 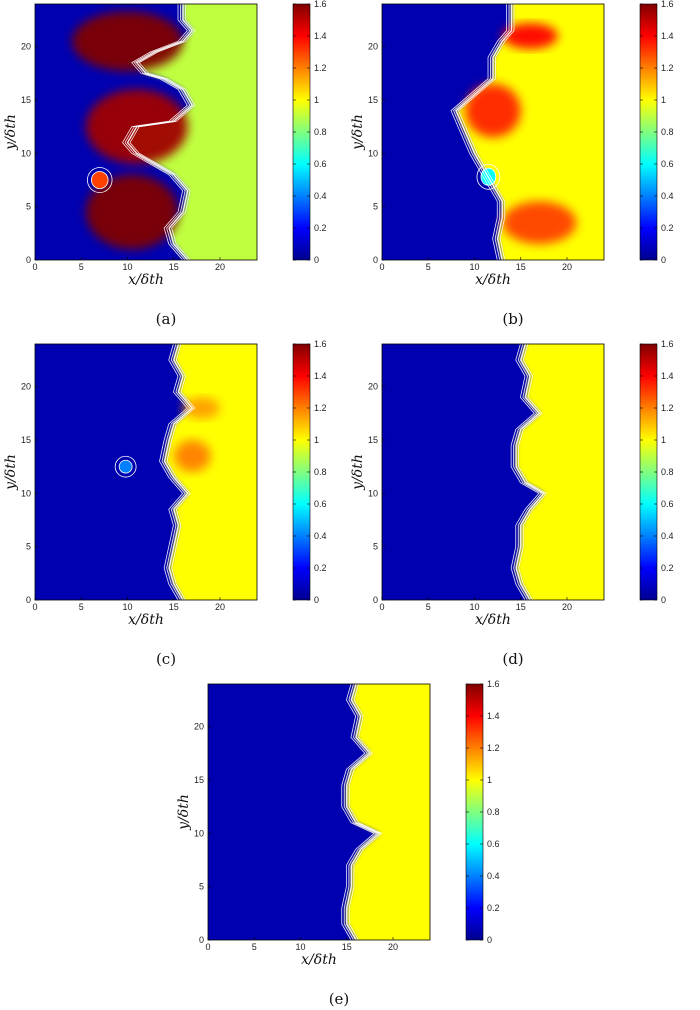 What do you see at coordinates (339, 999) in the screenshot?
I see `panel-caption: (e)` at bounding box center [339, 999].